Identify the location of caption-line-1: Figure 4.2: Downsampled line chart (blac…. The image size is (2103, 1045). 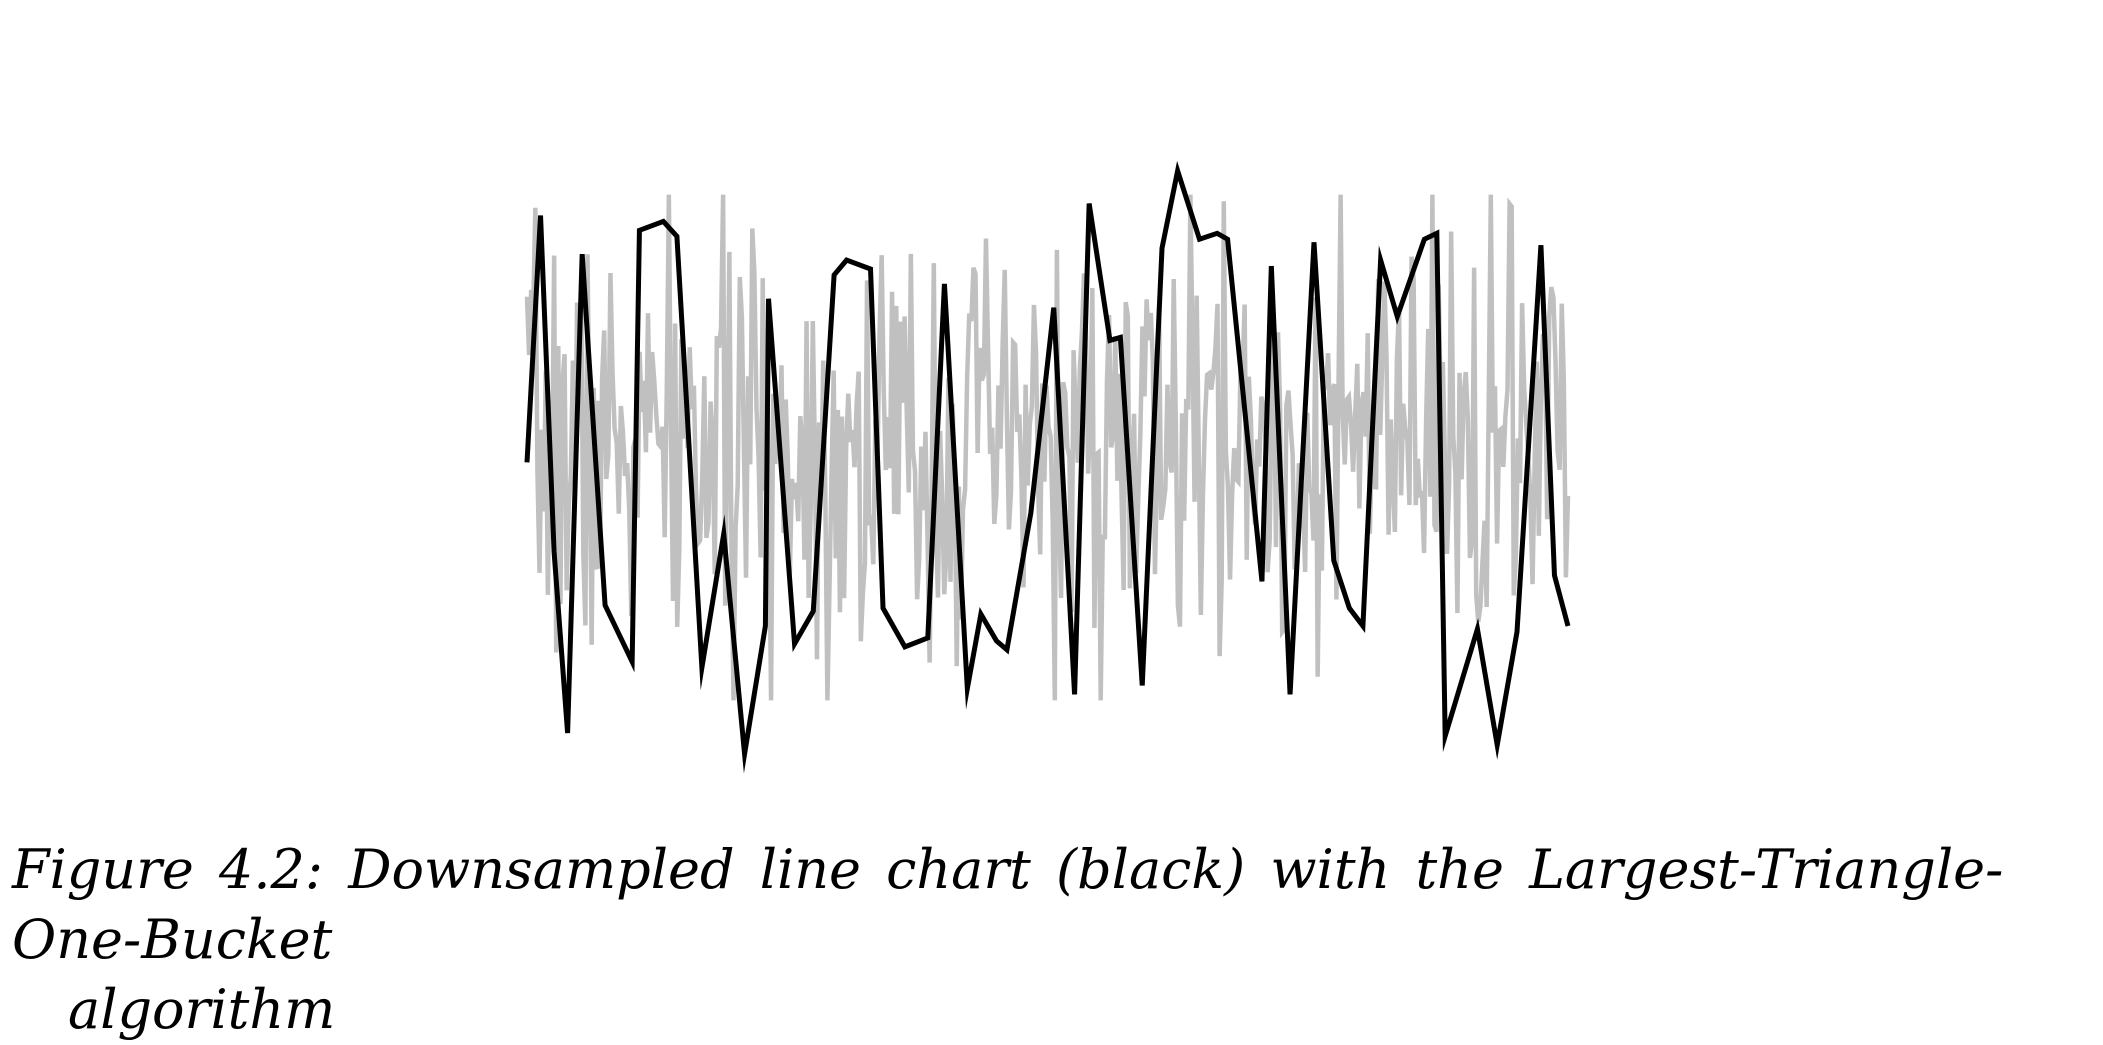
(1008, 904).